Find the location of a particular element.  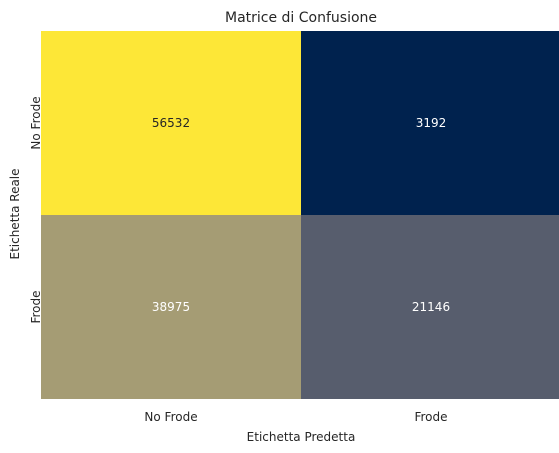

y-tick-label: Frode is located at coordinates (36, 306).